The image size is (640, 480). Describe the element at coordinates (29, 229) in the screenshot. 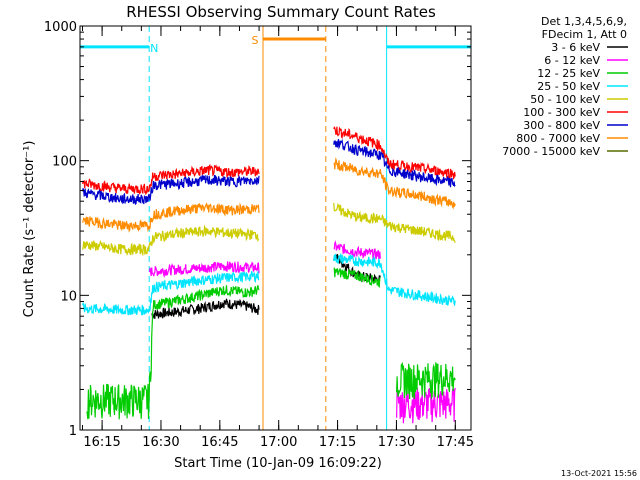

I see `y-axis-label: Count Rate (s⁻¹ detector⁻¹)` at that location.